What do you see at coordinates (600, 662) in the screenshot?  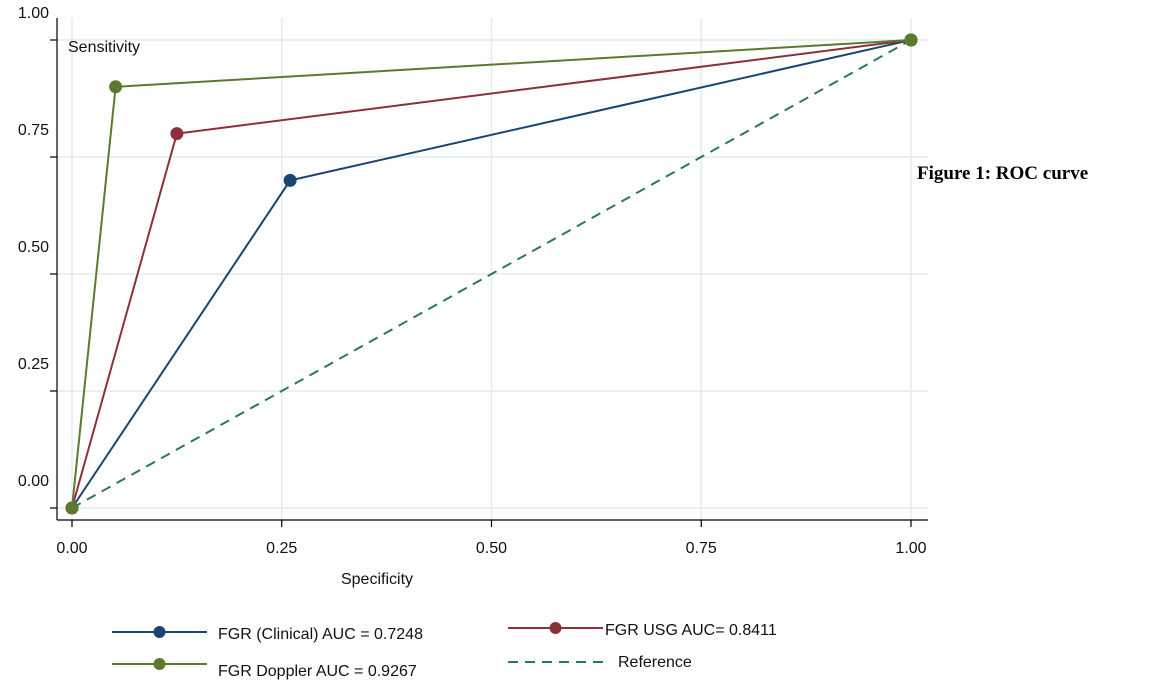 I see `legend-entry: Reference` at bounding box center [600, 662].